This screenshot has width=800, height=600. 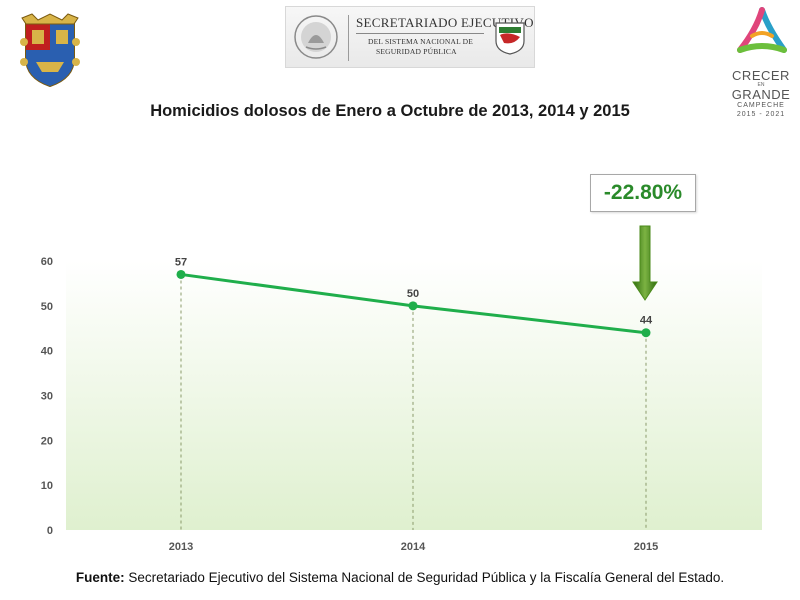 What do you see at coordinates (646, 321) in the screenshot?
I see `data-label: 44` at bounding box center [646, 321].